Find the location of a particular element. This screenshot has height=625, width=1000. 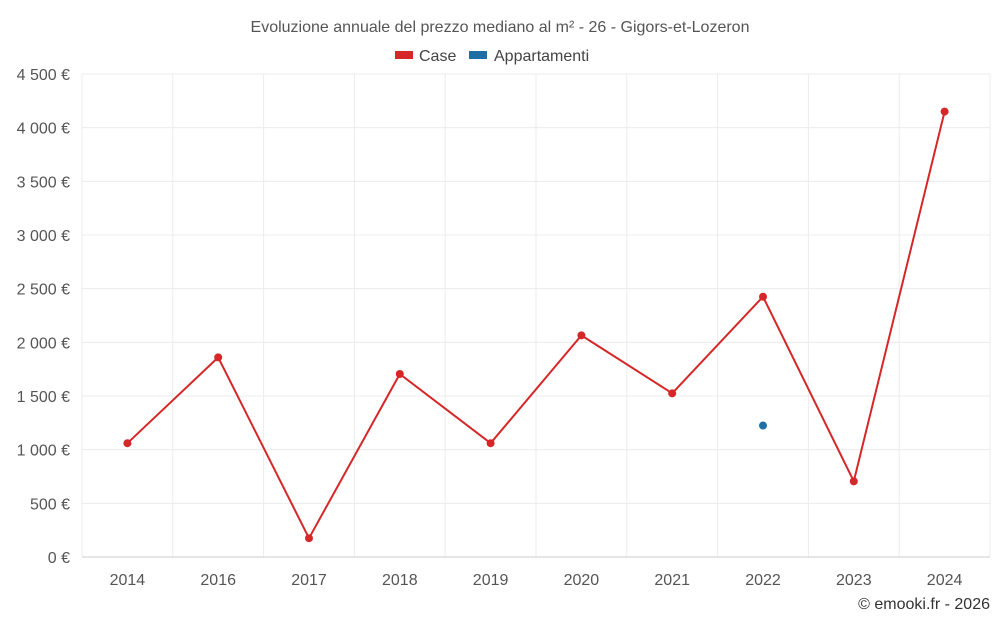

x-tick-label: 2024 is located at coordinates (945, 580).